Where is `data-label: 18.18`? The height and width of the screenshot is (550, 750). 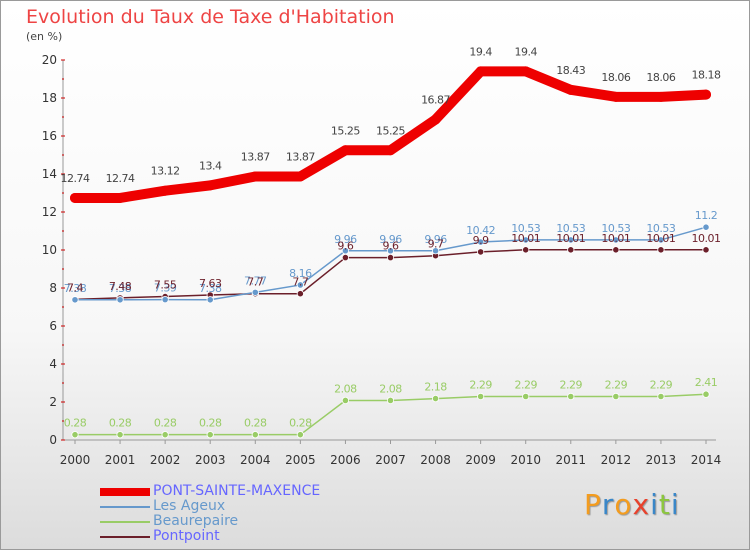
data-label: 18.18 is located at coordinates (706, 75).